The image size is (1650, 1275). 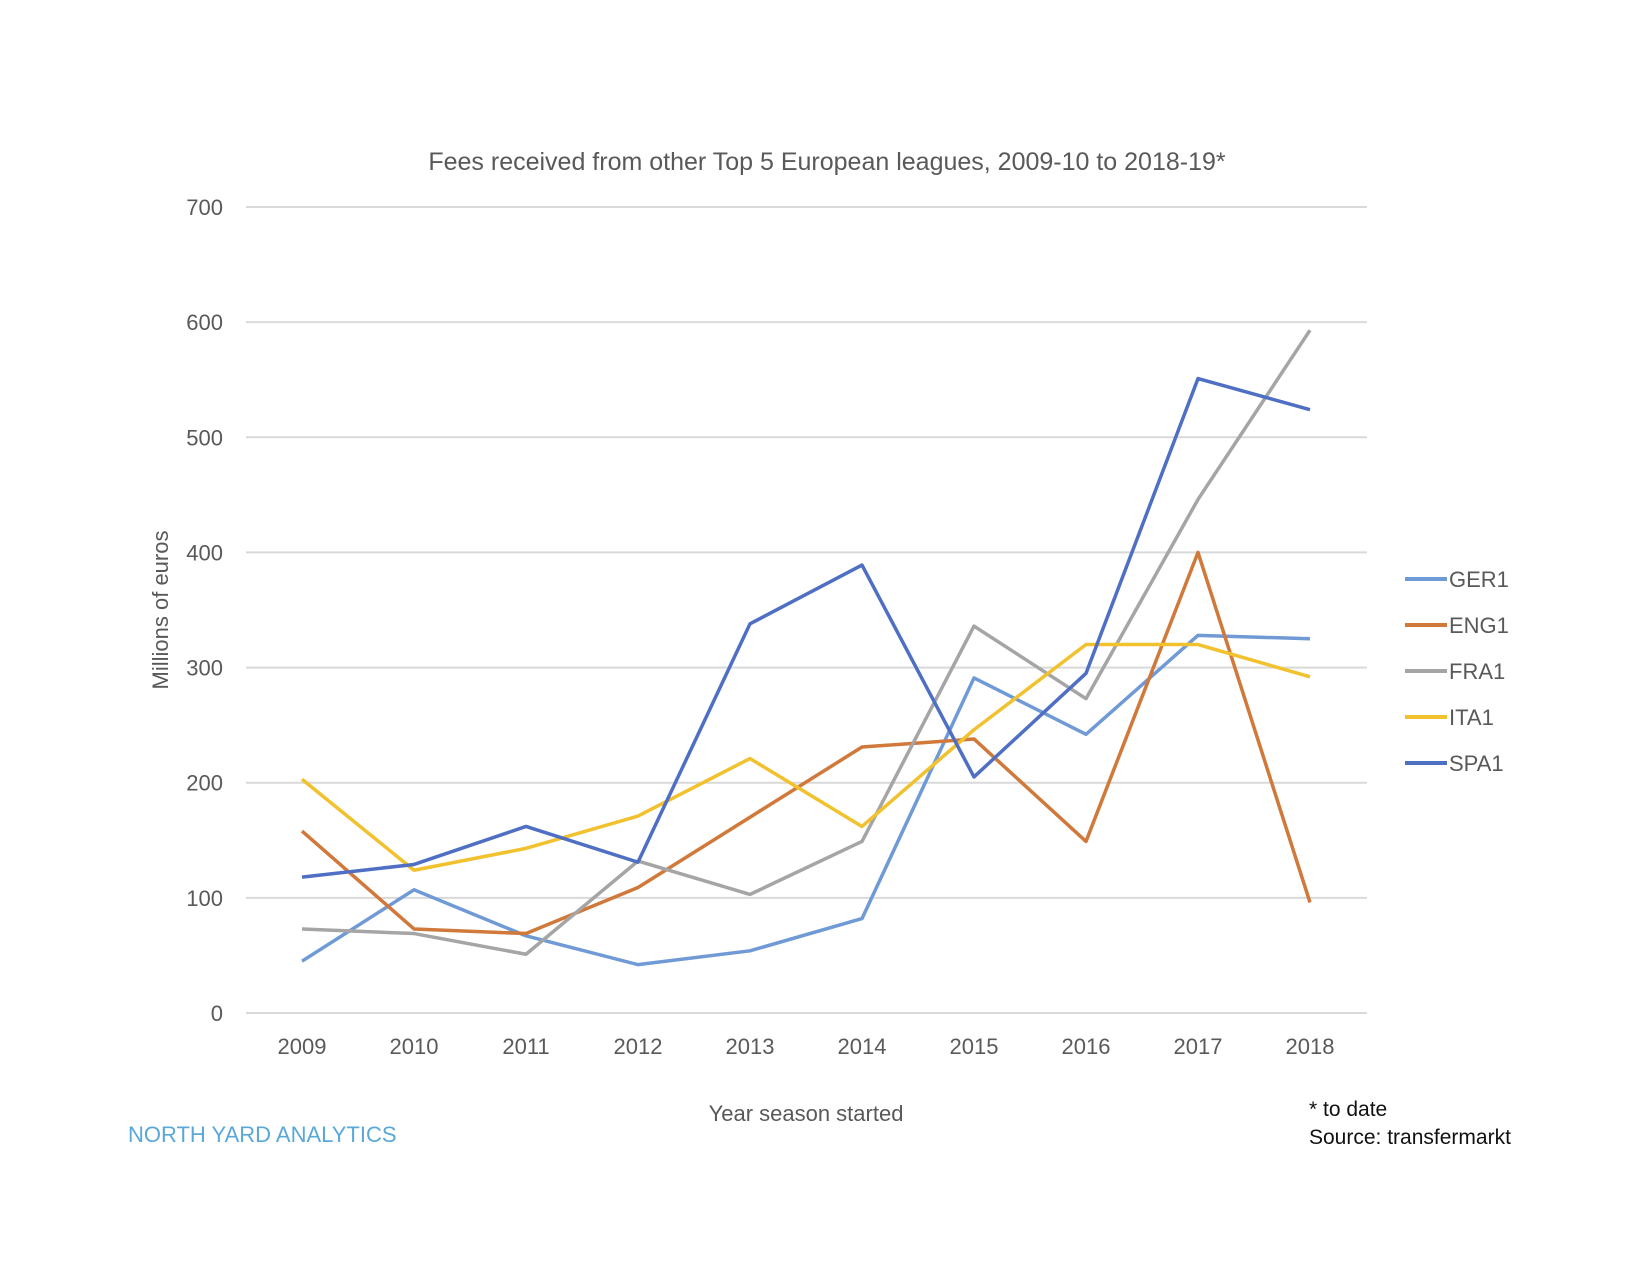 What do you see at coordinates (1471, 717) in the screenshot?
I see `legend-label: ITA1` at bounding box center [1471, 717].